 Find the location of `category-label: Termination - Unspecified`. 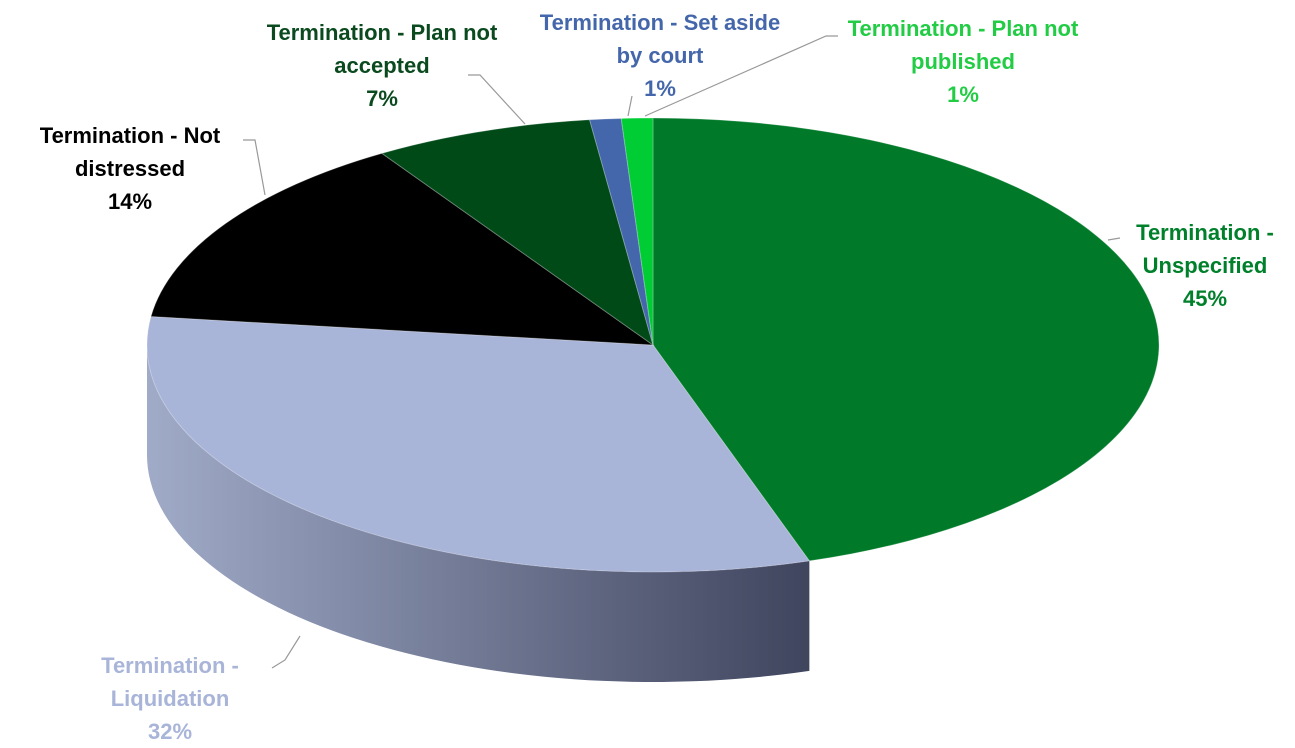

category-label: Termination - Unspecified is located at coordinates (1205, 249).